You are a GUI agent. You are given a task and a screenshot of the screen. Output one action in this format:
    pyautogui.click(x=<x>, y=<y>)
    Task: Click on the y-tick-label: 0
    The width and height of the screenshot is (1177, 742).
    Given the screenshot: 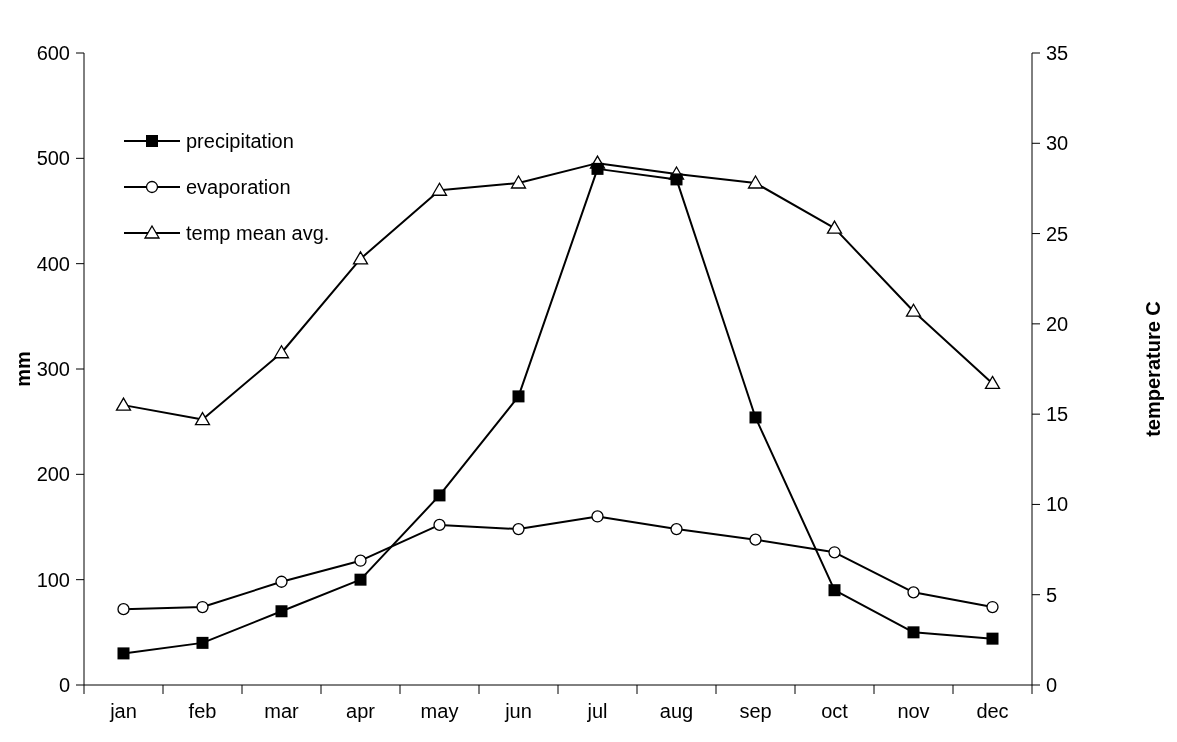 What is the action you would take?
    pyautogui.click(x=64, y=685)
    